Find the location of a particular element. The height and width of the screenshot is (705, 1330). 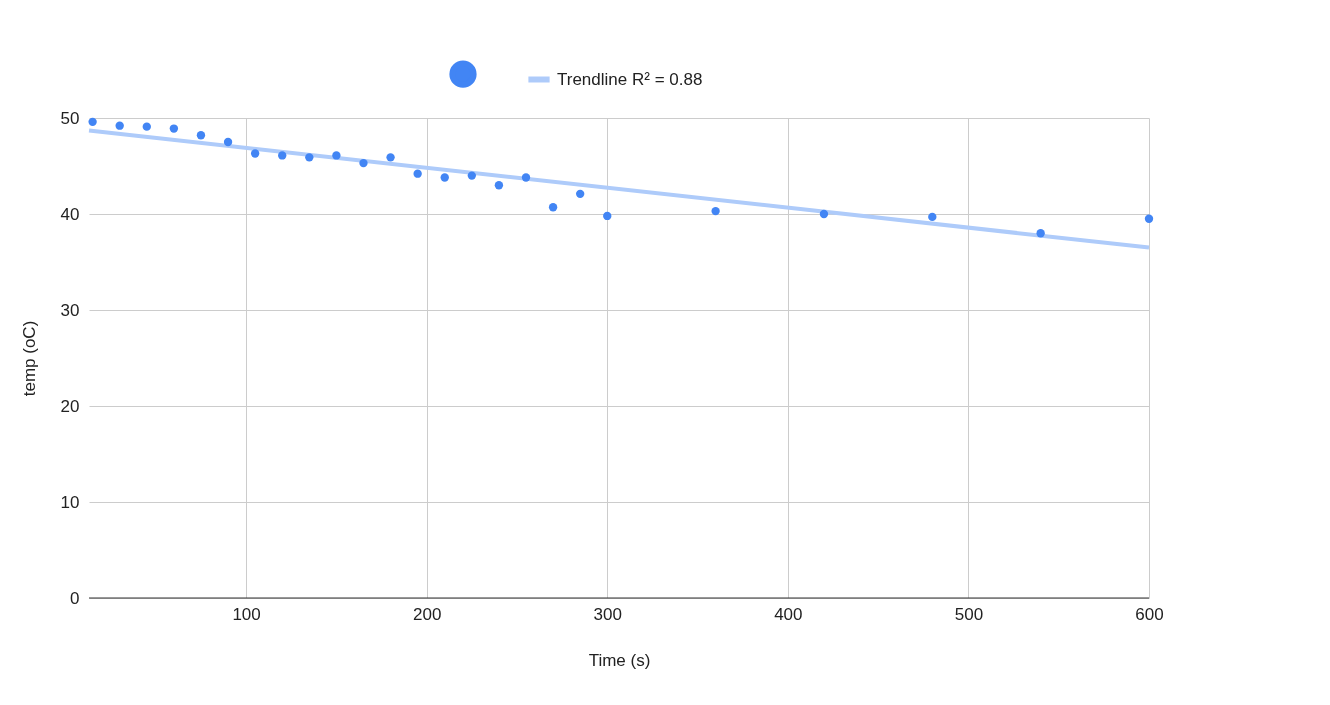

y-tick-label: 30 is located at coordinates (70, 310).